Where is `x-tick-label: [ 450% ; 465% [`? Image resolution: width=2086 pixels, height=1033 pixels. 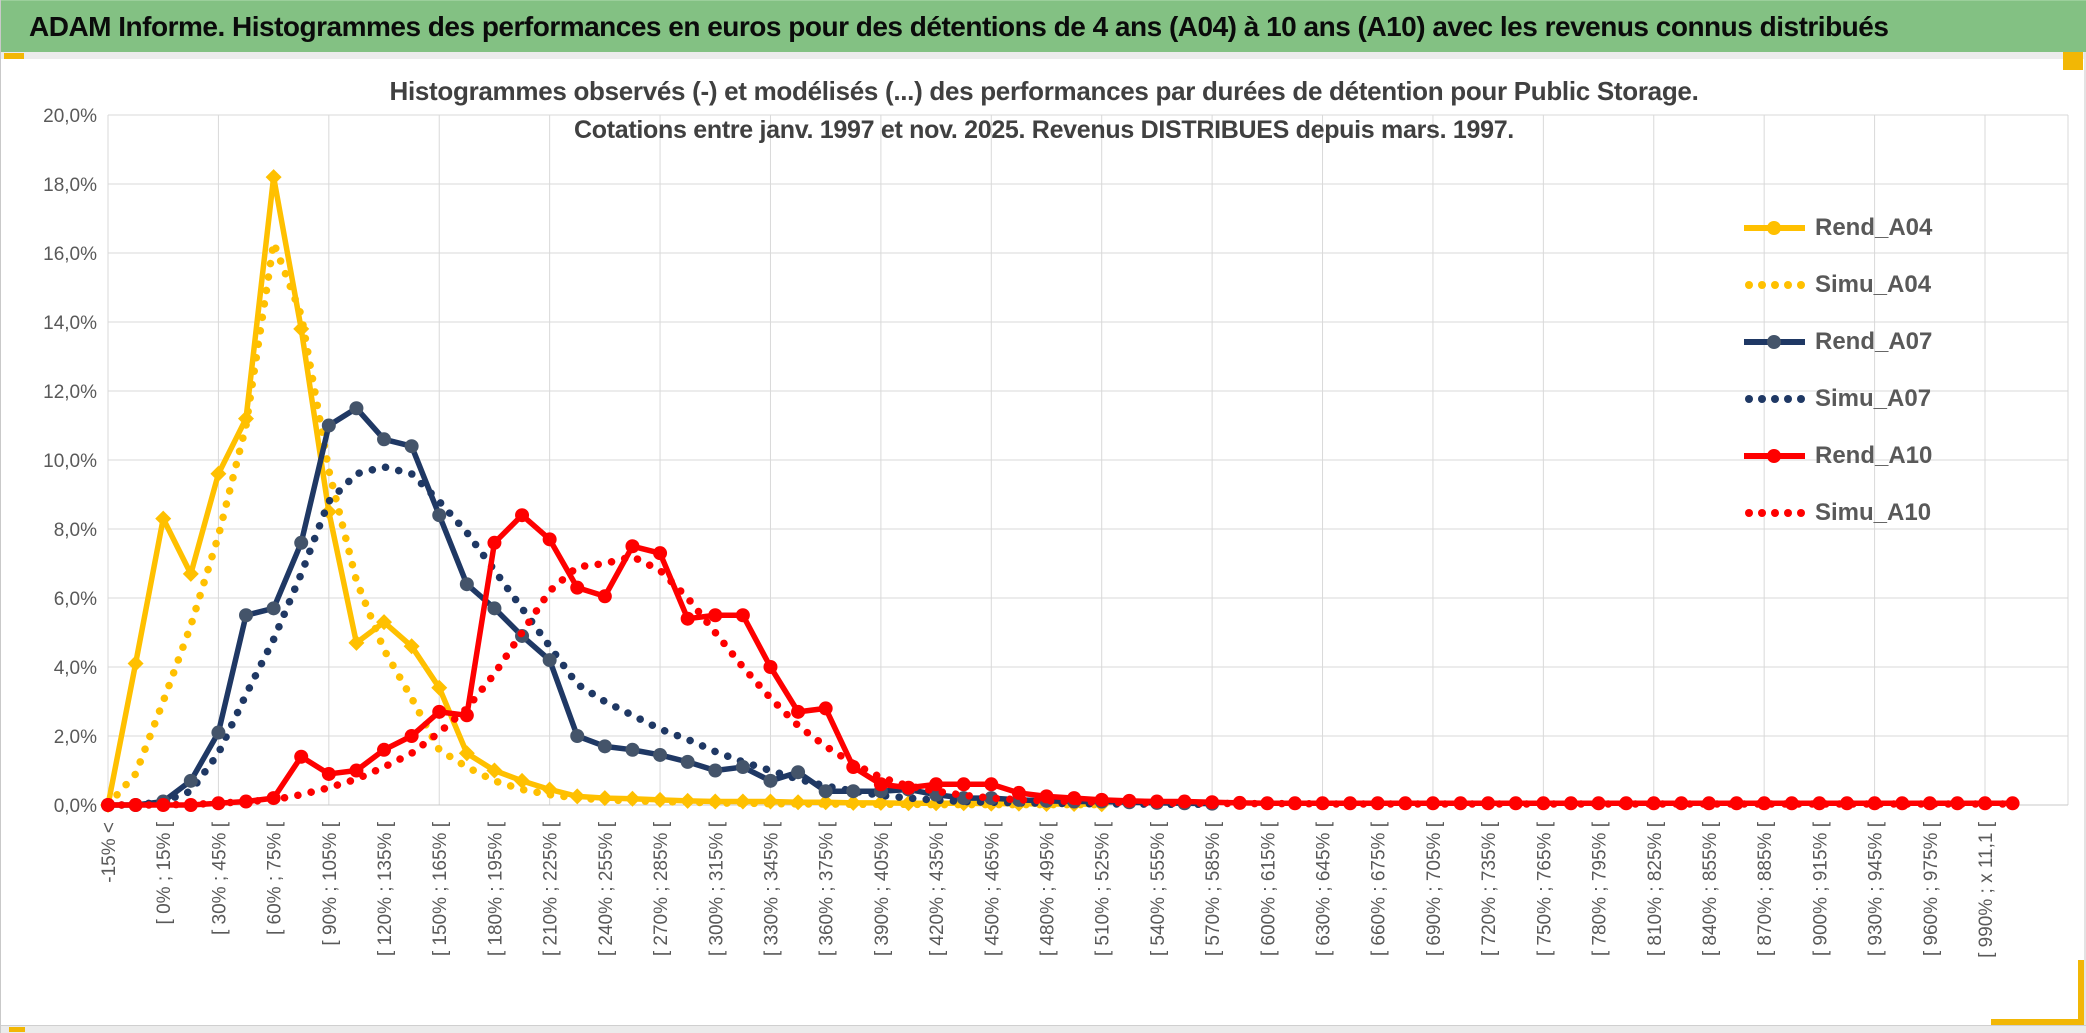 x-tick-label: [ 450% ; 465% [ is located at coordinates (992, 888).